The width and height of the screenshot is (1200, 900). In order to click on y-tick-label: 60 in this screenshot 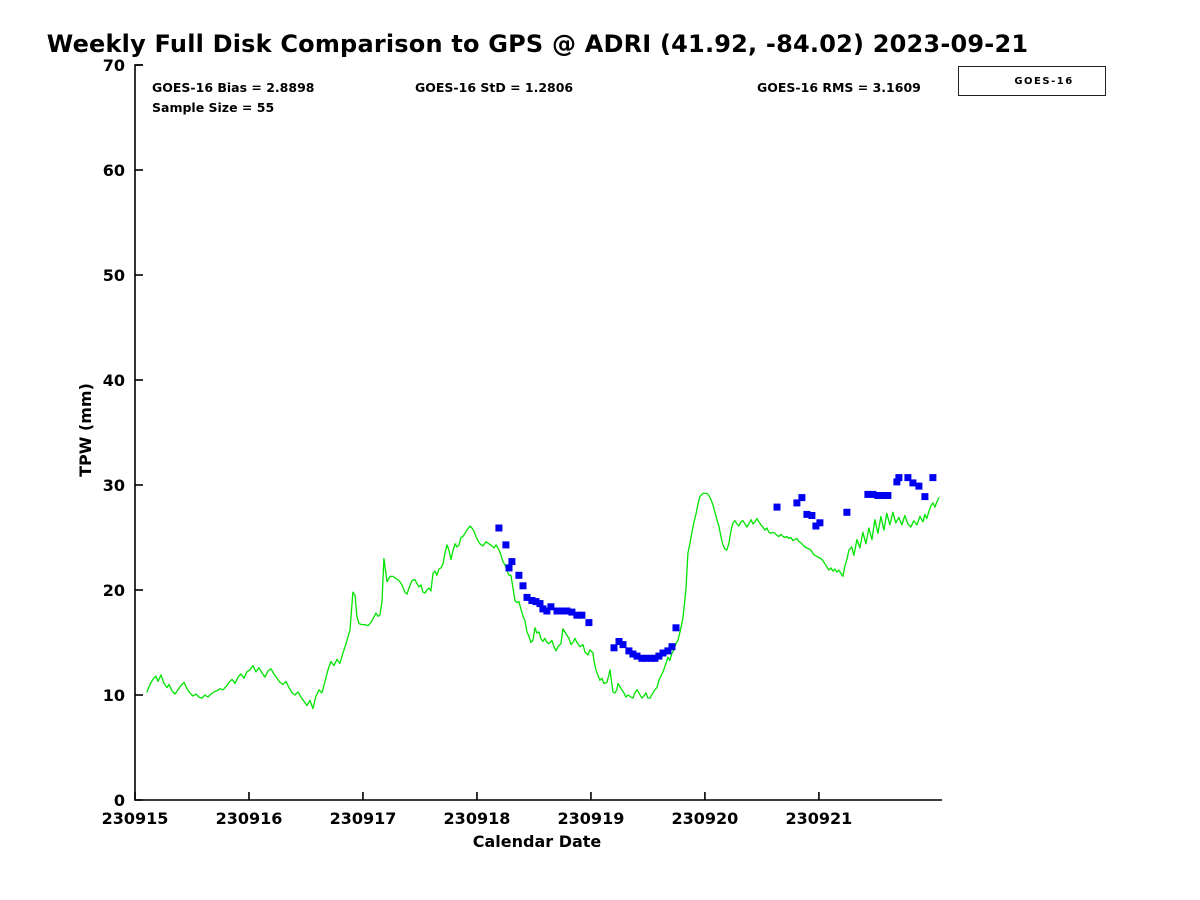, I will do `click(114, 170)`.